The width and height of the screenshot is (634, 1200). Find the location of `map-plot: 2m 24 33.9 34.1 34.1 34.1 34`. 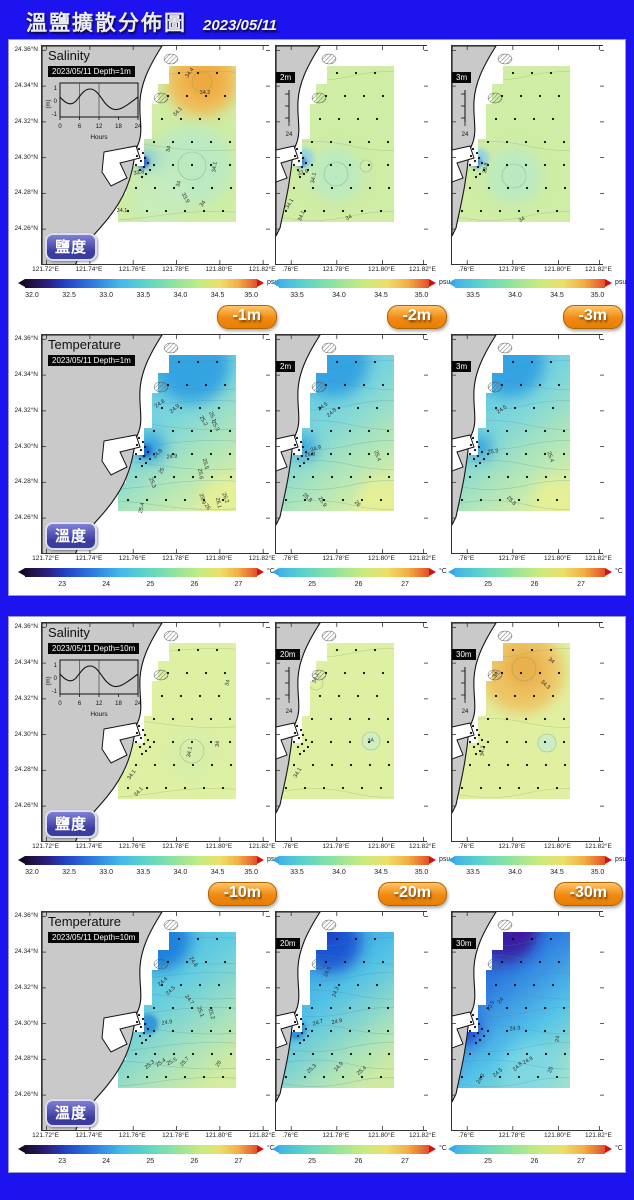

map-plot: 2m 24 33.9 34.1 34.1 34.1 34 is located at coordinates (351, 155).